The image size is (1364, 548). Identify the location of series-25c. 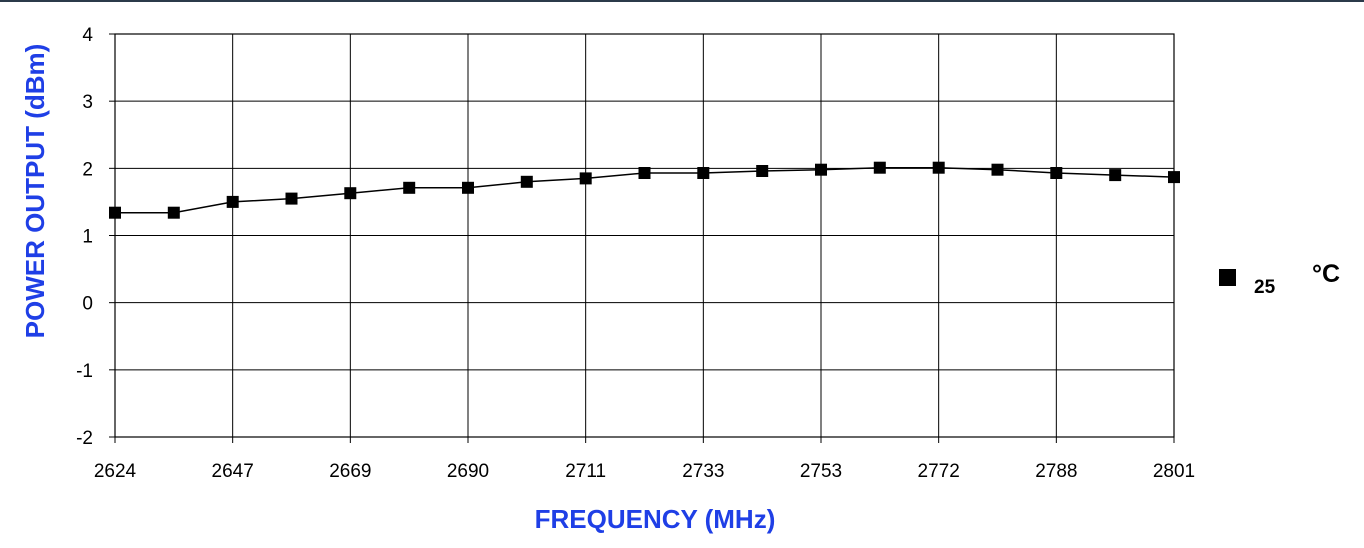
(644, 190).